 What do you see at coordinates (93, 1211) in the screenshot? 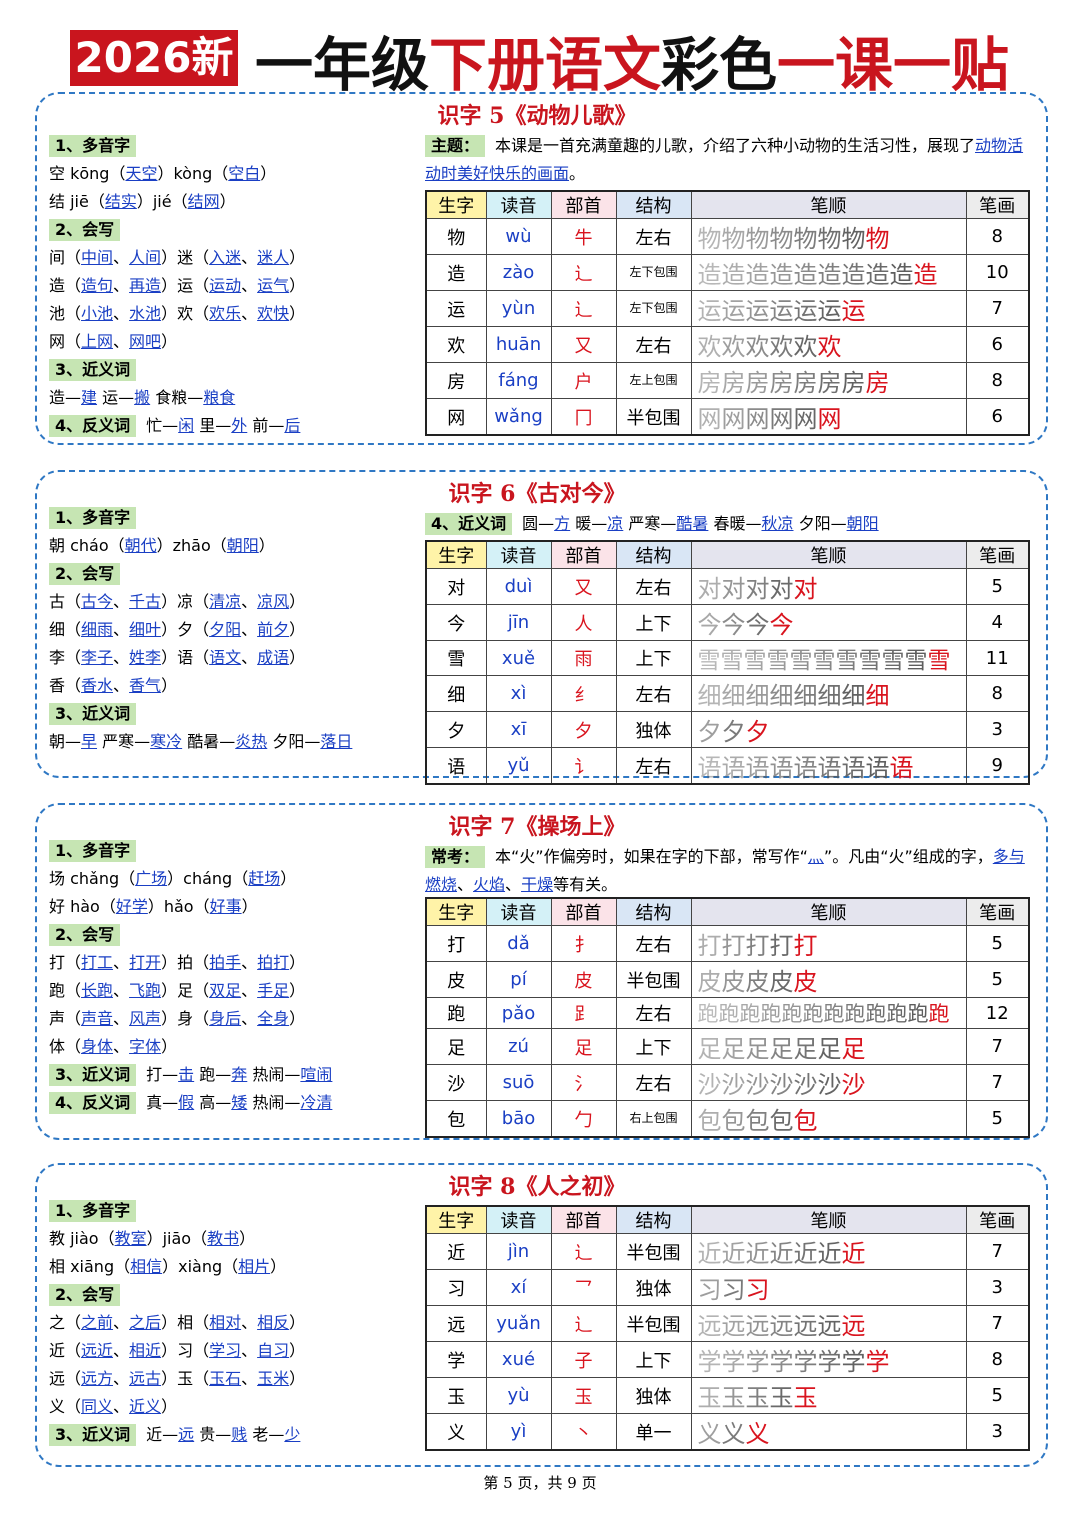
I see `section-heading: 1、多音字` at bounding box center [93, 1211].